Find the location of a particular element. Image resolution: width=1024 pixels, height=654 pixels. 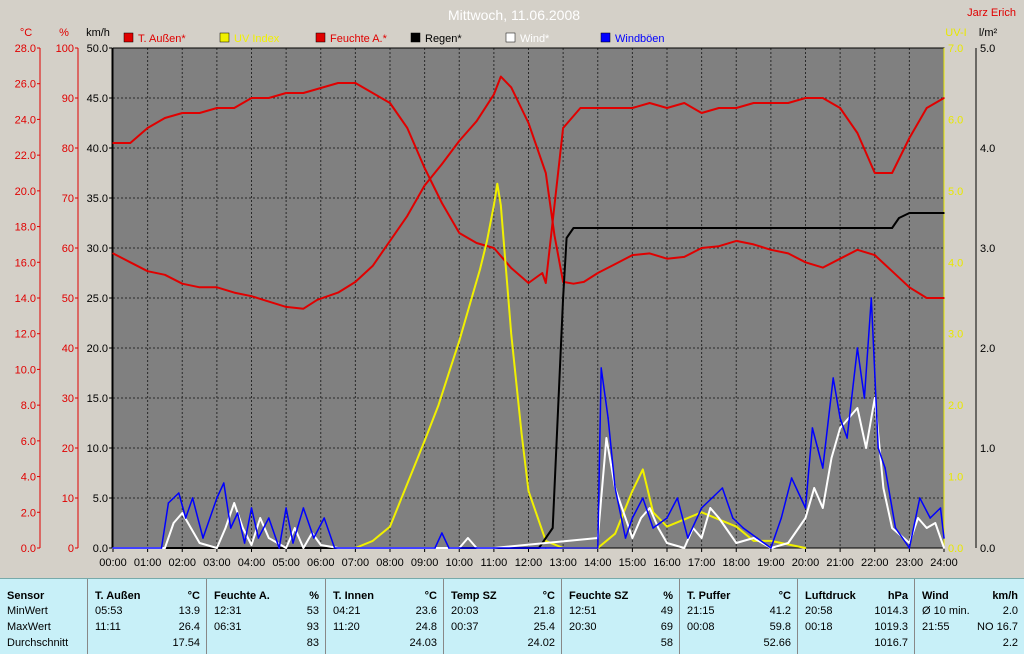

x-tick-label: 18:00 is located at coordinates (736, 563).